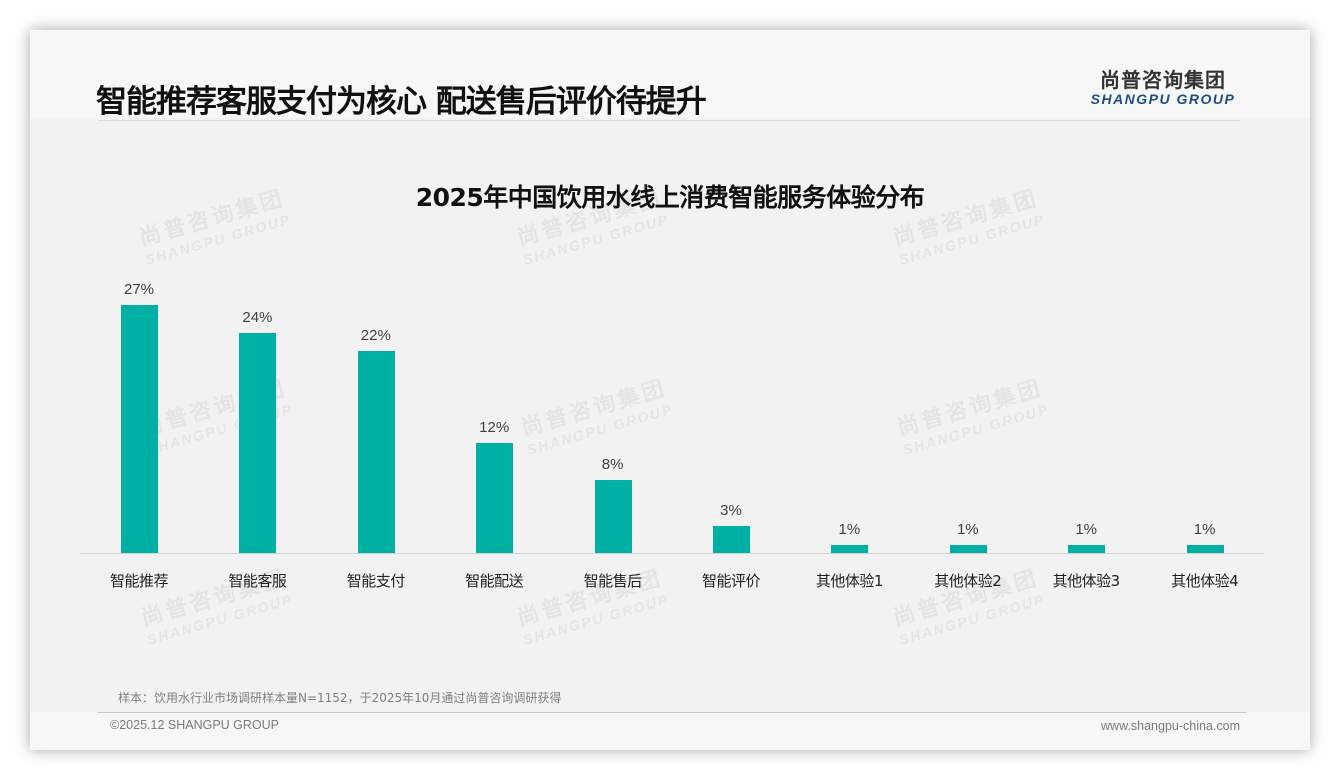  I want to click on footer-band, so click(670, 731).